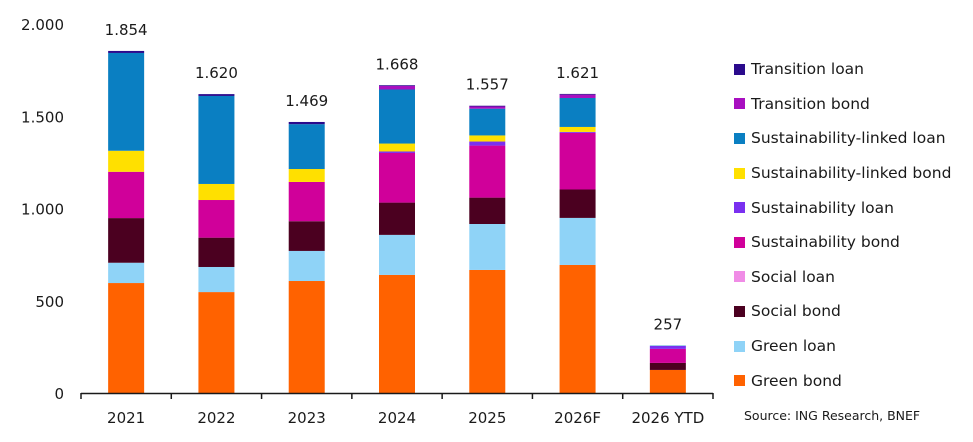  Describe the element at coordinates (807, 69) in the screenshot. I see `legend-label: Transition loan` at that location.